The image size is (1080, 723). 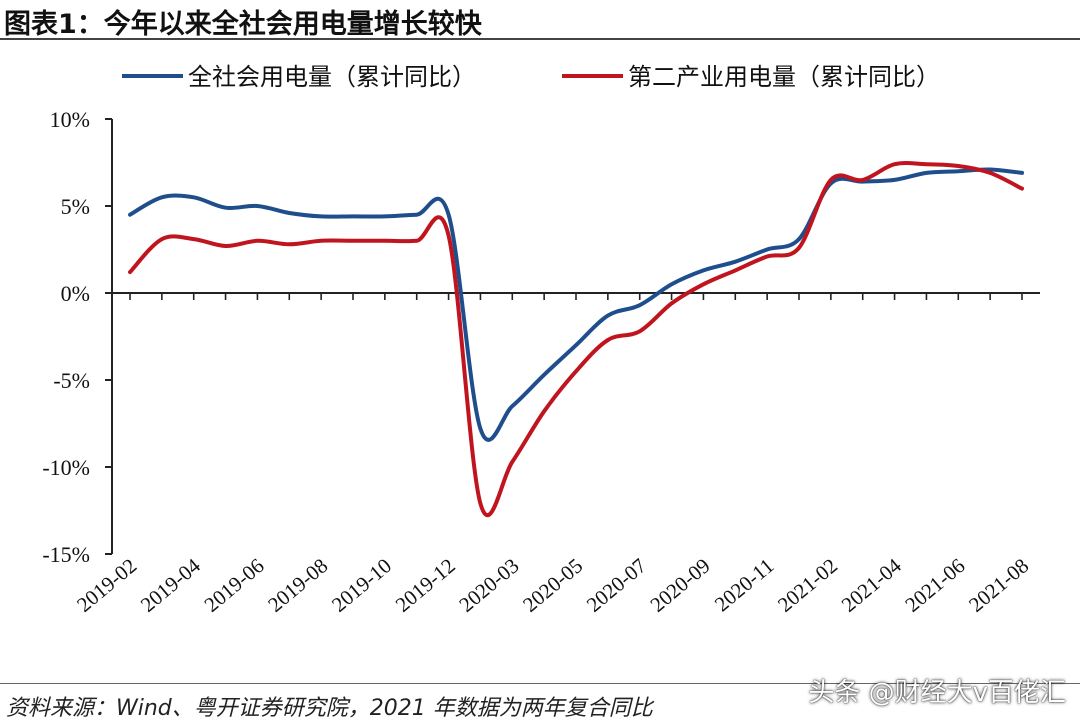 What do you see at coordinates (234, 584) in the screenshot?
I see `x-tick-label: 2019-06` at bounding box center [234, 584].